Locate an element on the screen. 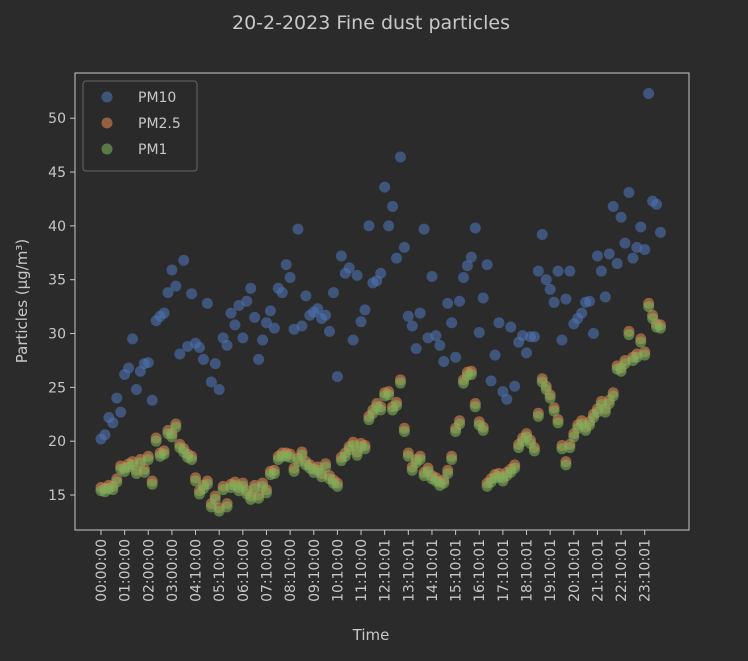 The width and height of the screenshot is (748, 661). x-tick-label: 17:10:01 is located at coordinates (504, 570).